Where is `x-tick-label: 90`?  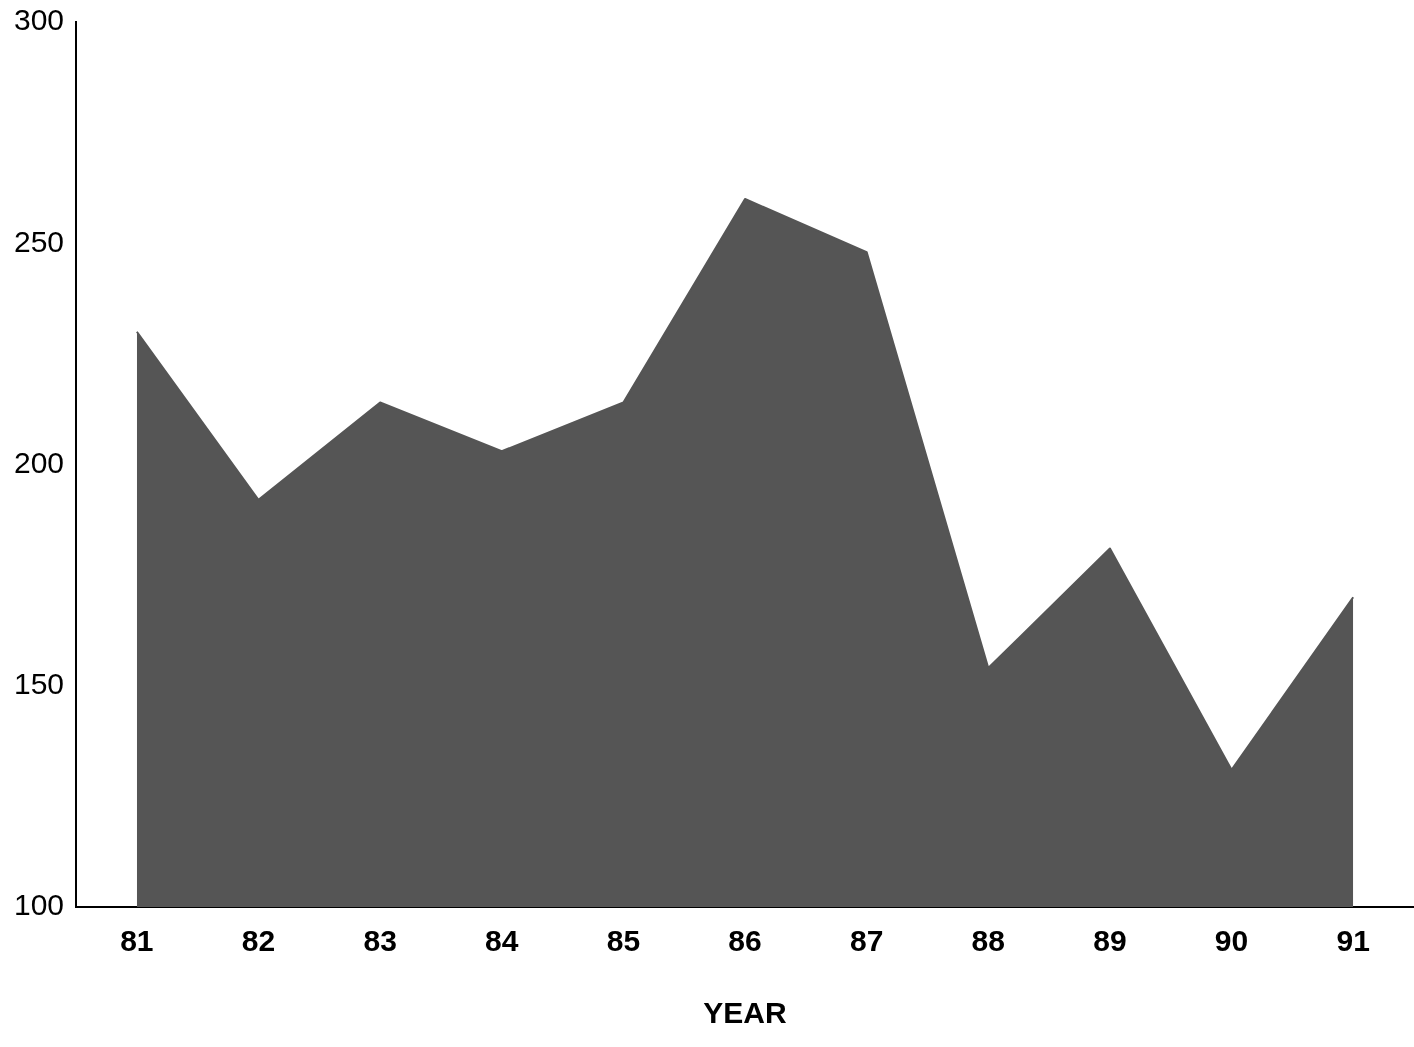
x-tick-label: 90 is located at coordinates (1231, 941).